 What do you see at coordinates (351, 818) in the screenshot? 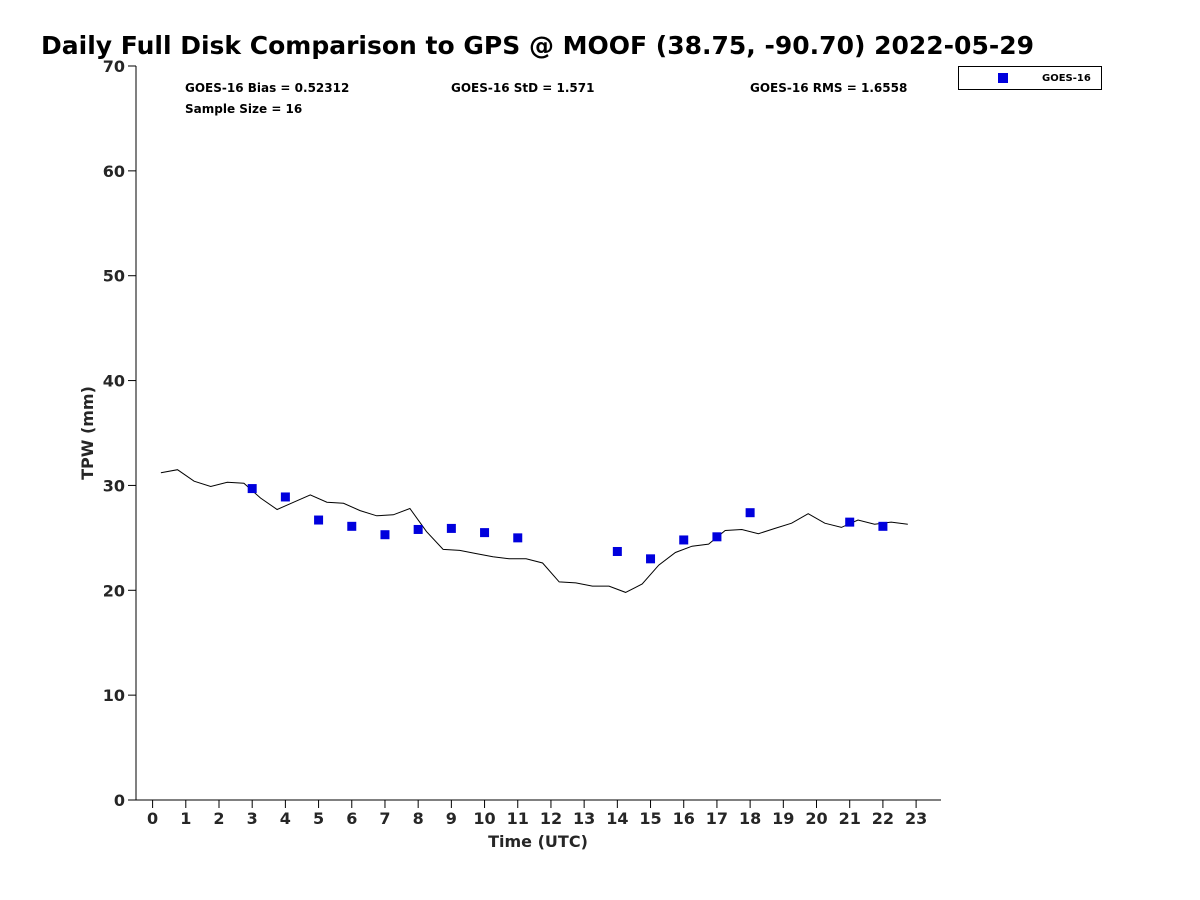
I see `x-tick-label: 6` at bounding box center [351, 818].